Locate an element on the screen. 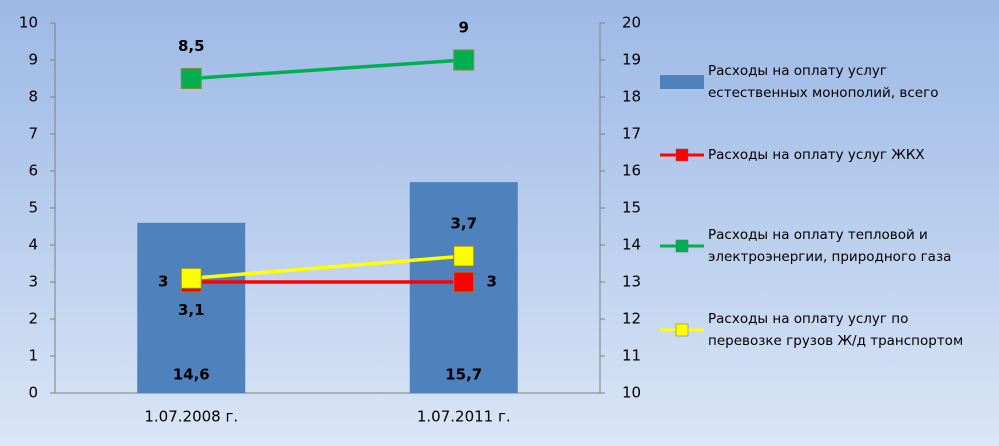 This screenshot has width=999, height=446. legend-item: Расходы на оплату услуг ЖКХ is located at coordinates (818, 155).